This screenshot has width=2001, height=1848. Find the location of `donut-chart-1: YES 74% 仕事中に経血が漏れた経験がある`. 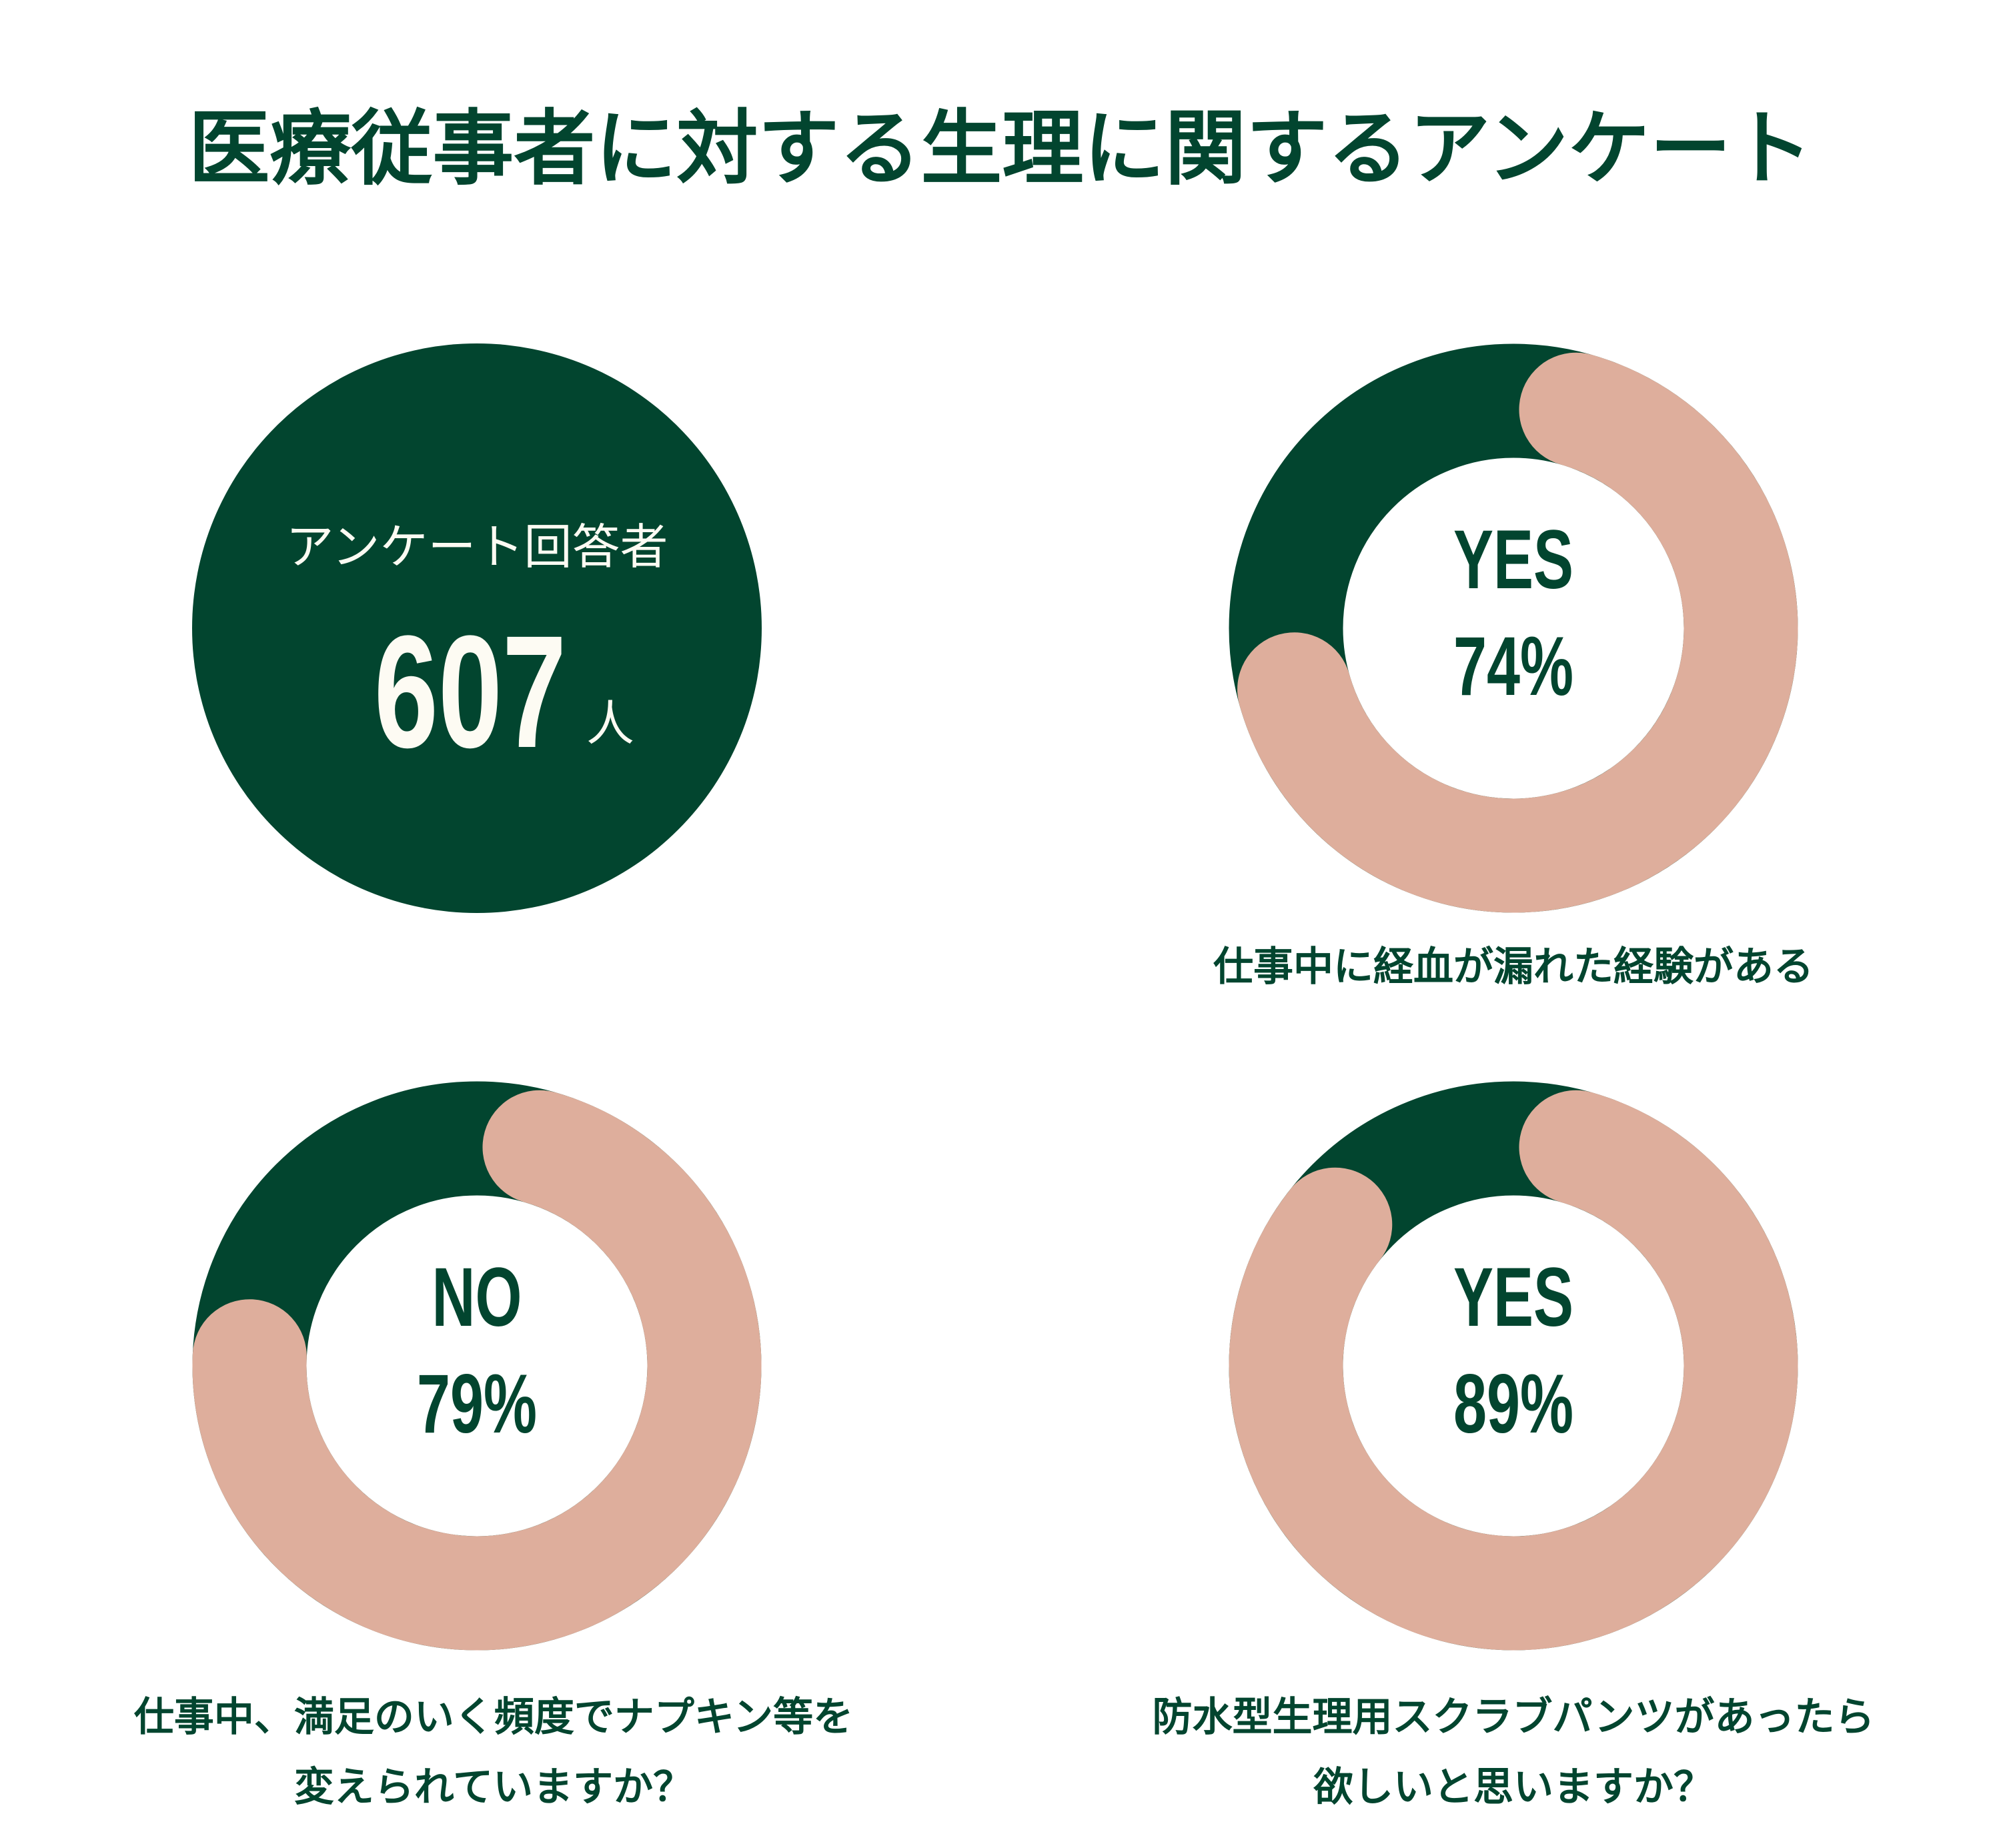

donut-chart-1: YES 74% 仕事中に経血が漏れた経験がある is located at coordinates (1513, 666).